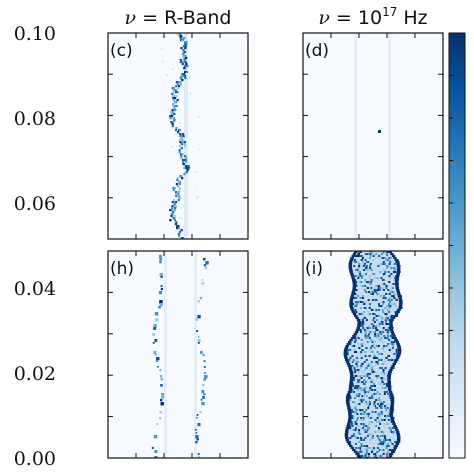  What do you see at coordinates (373, 354) in the screenshot?
I see `panel-i-heatmap` at bounding box center [373, 354].